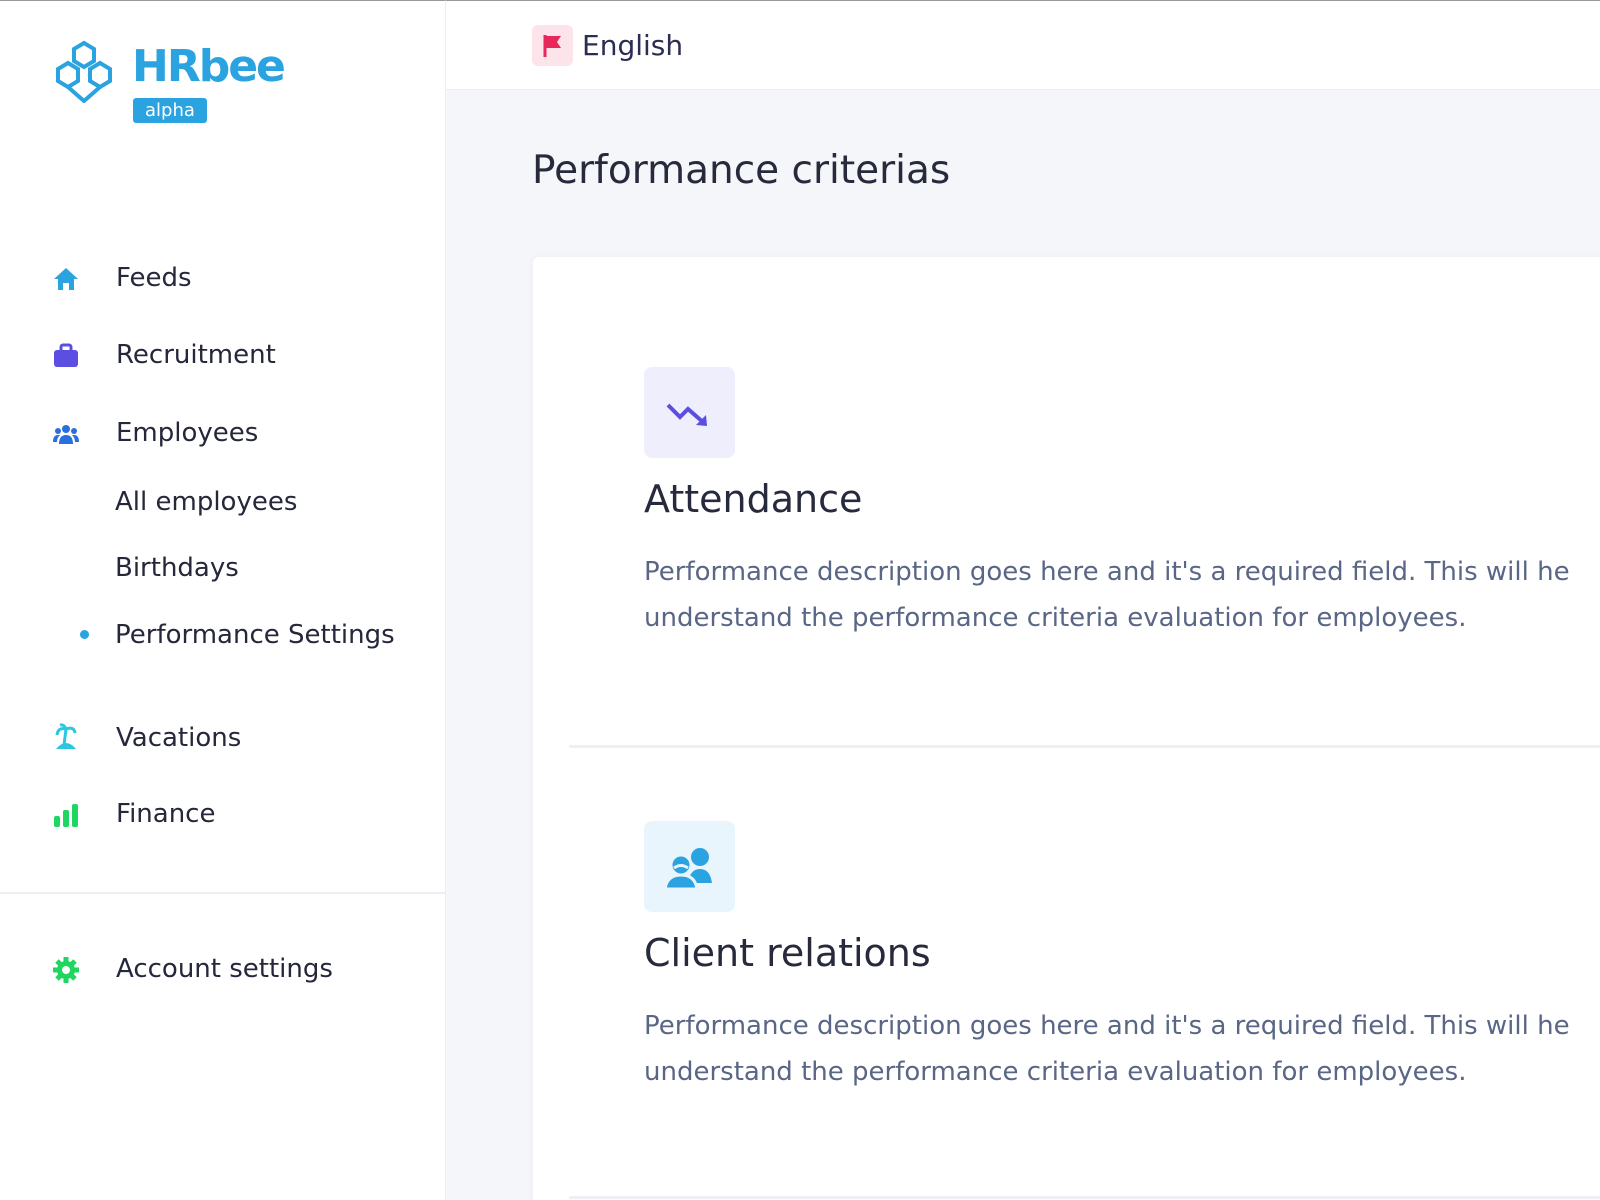  What do you see at coordinates (206, 502) in the screenshot?
I see `subnav-item: All employees` at bounding box center [206, 502].